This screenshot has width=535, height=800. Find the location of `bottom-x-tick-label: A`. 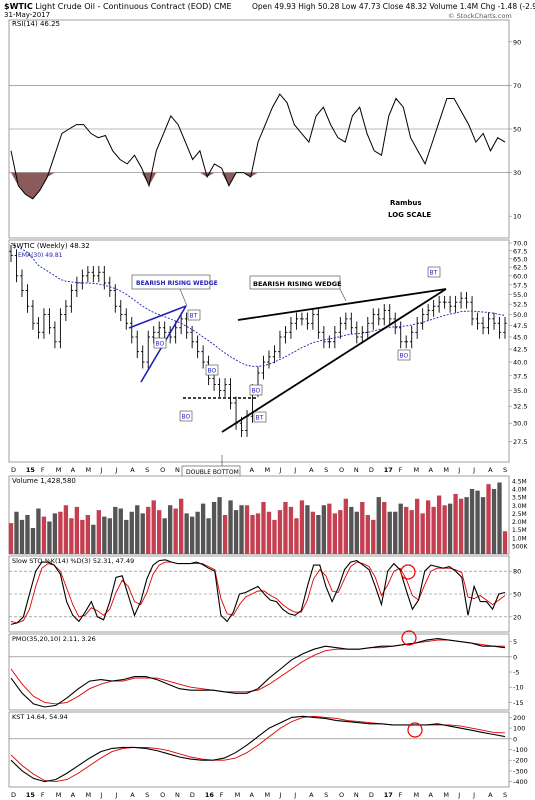

bottom-x-tick-label: A is located at coordinates (311, 795).